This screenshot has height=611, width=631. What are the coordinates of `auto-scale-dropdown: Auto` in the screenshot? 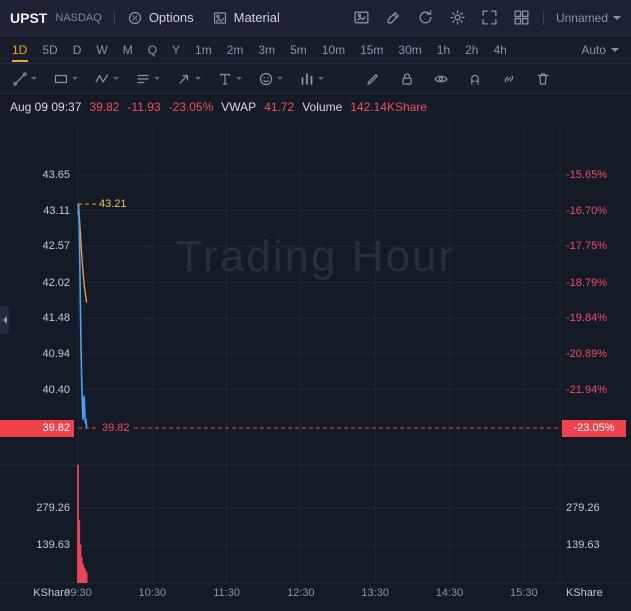 It's located at (600, 50).